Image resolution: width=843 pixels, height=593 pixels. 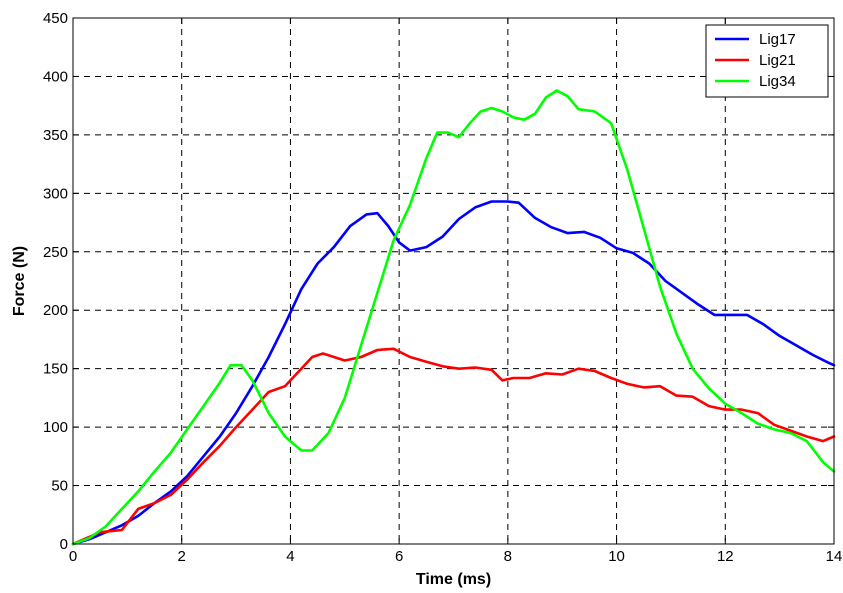 I want to click on legend-label-lig34: Lig34, so click(x=777, y=81).